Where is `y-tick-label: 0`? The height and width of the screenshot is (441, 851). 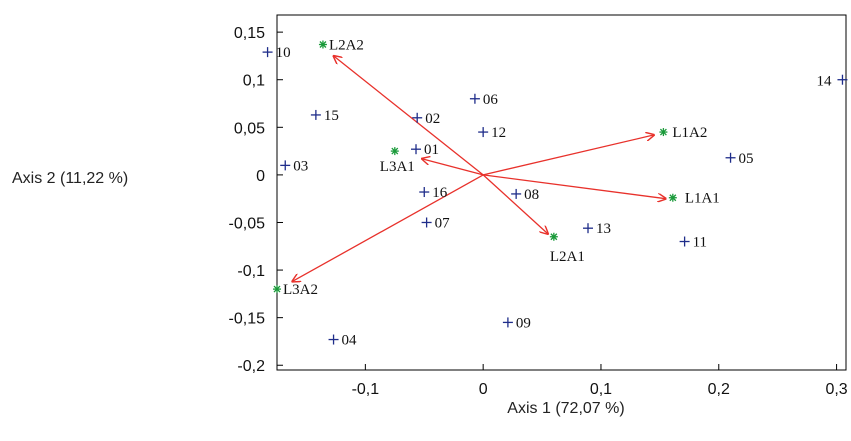 y-tick-label: 0 is located at coordinates (260, 176).